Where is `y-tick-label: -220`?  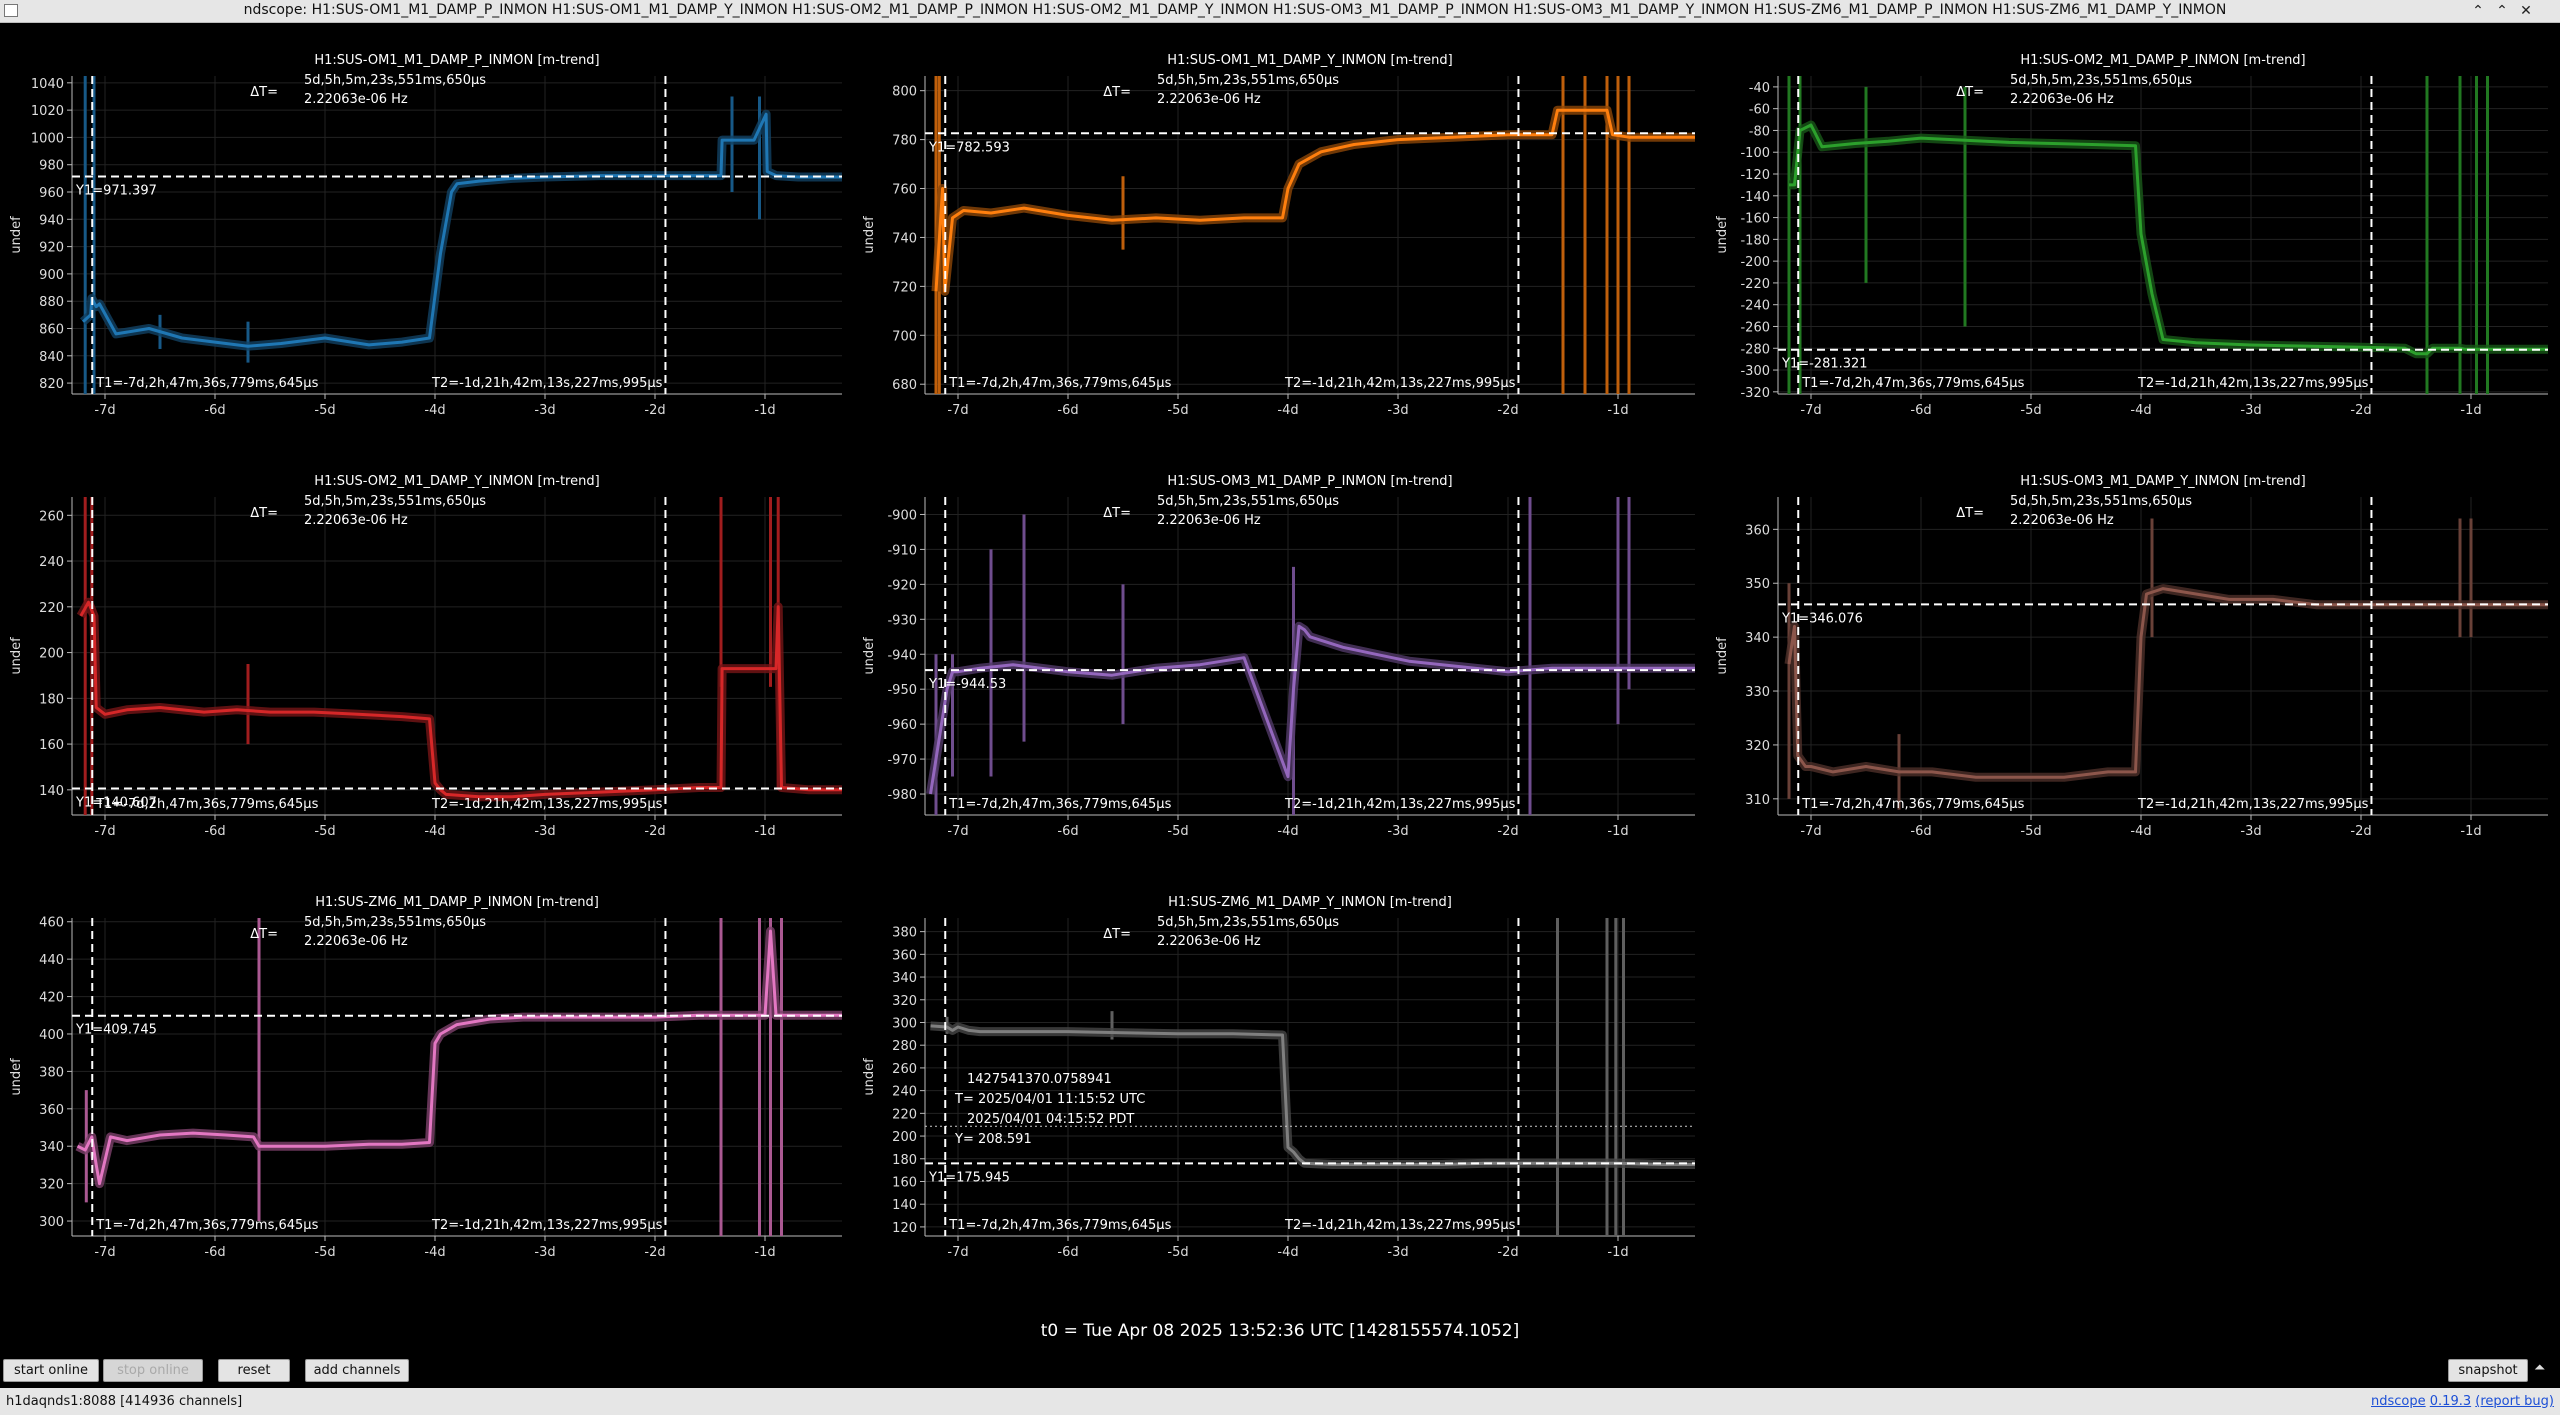 y-tick-label: -220 is located at coordinates (1755, 284).